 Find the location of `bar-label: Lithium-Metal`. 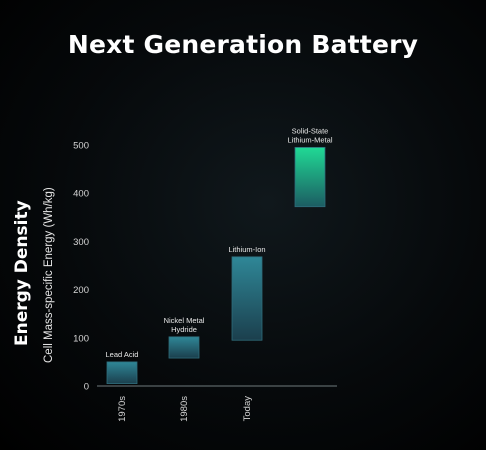

bar-label: Lithium-Metal is located at coordinates (309, 139).